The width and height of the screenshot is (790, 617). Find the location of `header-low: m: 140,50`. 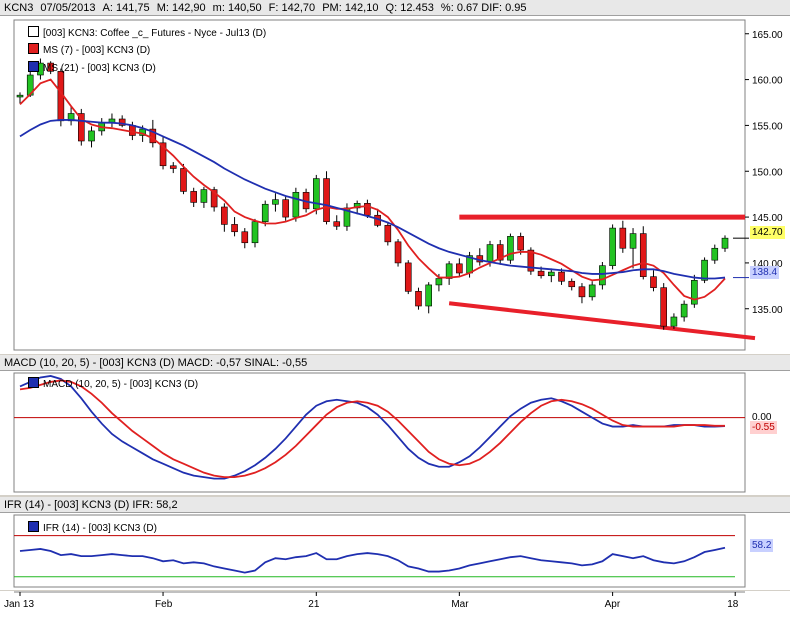

header-low: m: 140,50 is located at coordinates (237, 8).